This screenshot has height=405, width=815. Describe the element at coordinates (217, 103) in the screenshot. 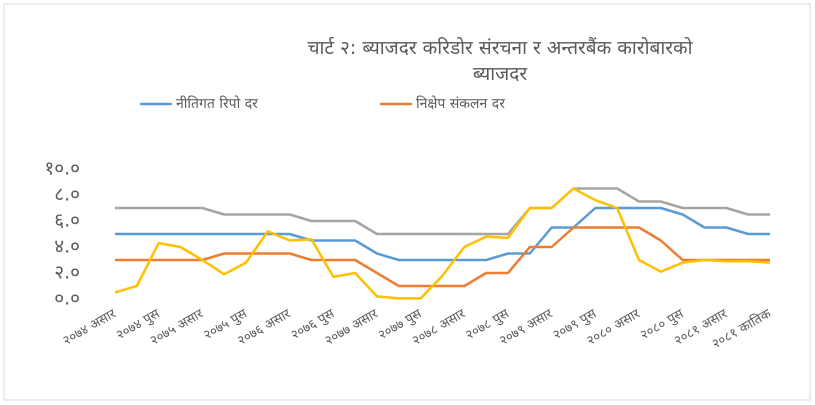

I see `legend-label: नीतिगत रिपो दर` at that location.